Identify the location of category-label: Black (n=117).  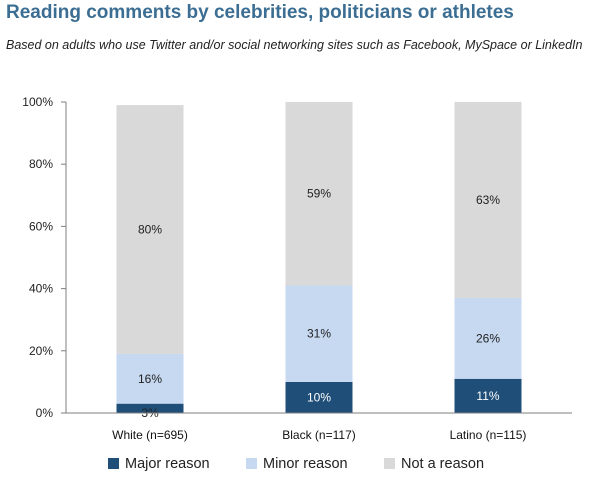
(318, 435).